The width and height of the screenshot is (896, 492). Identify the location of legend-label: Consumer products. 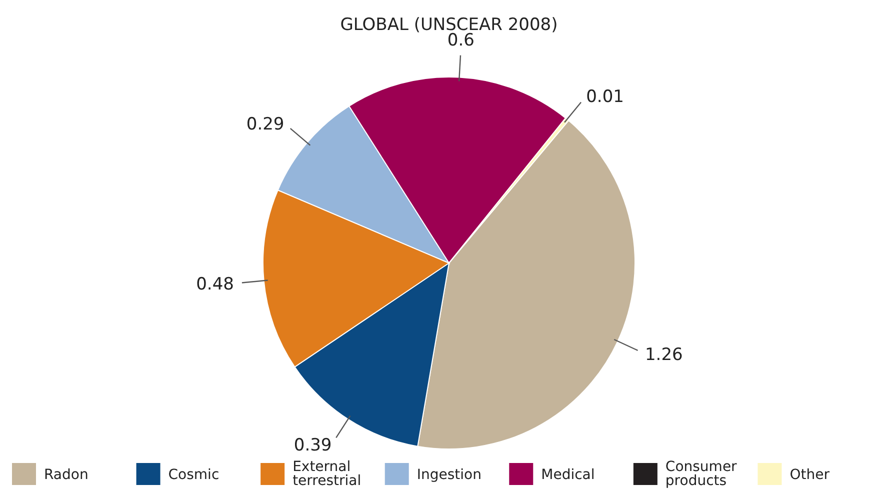
(701, 474).